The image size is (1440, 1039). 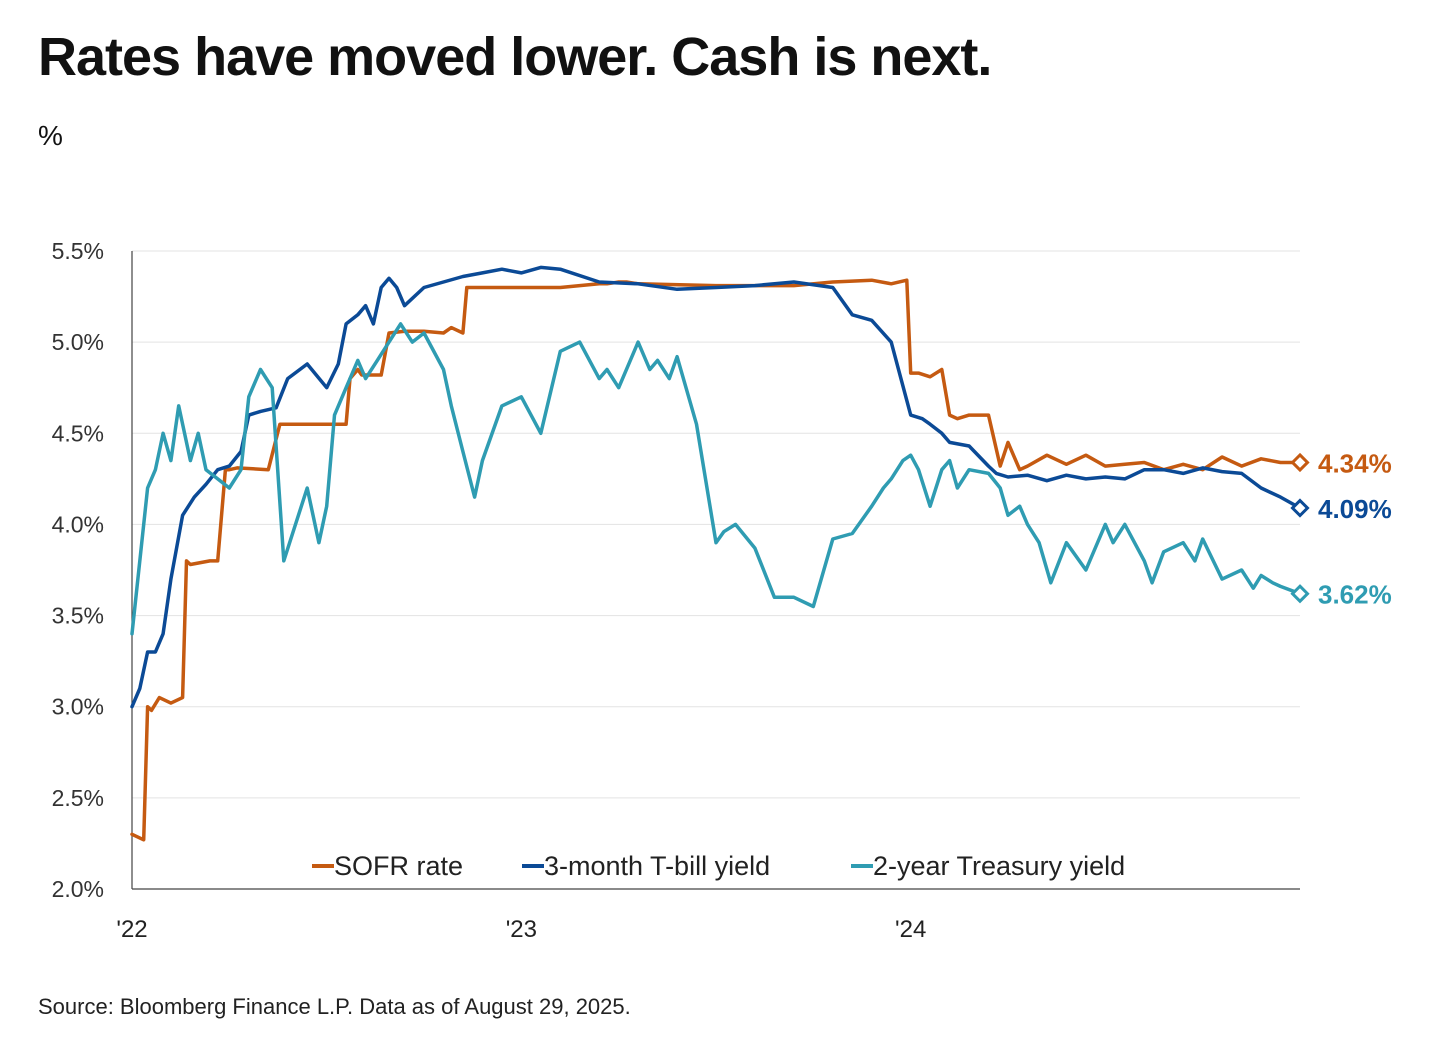 What do you see at coordinates (1355, 509) in the screenshot?
I see `end-value-label: 4.09%` at bounding box center [1355, 509].